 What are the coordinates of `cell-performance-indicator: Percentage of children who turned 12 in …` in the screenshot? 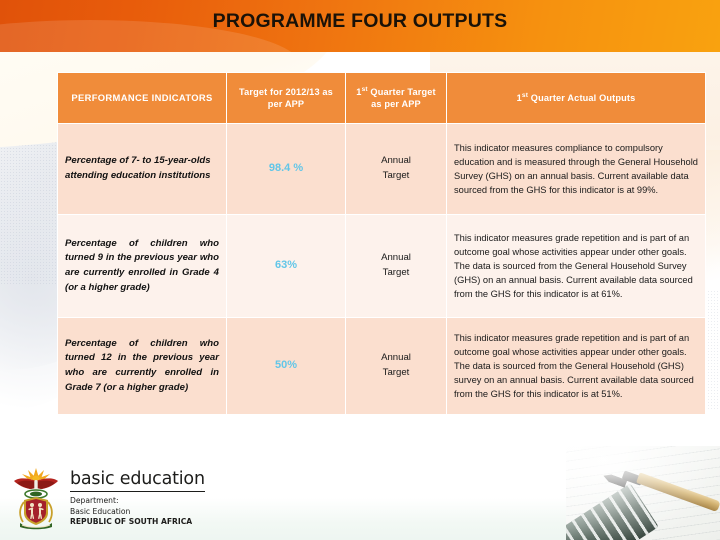 It's located at (142, 366).